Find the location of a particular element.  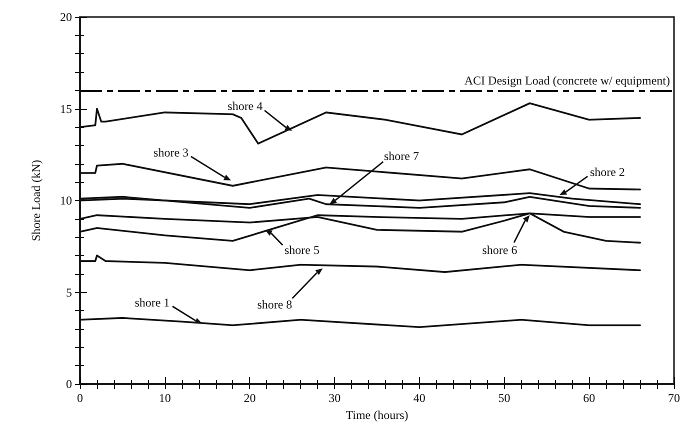

y-tick-label: 10 is located at coordinates (66, 201).